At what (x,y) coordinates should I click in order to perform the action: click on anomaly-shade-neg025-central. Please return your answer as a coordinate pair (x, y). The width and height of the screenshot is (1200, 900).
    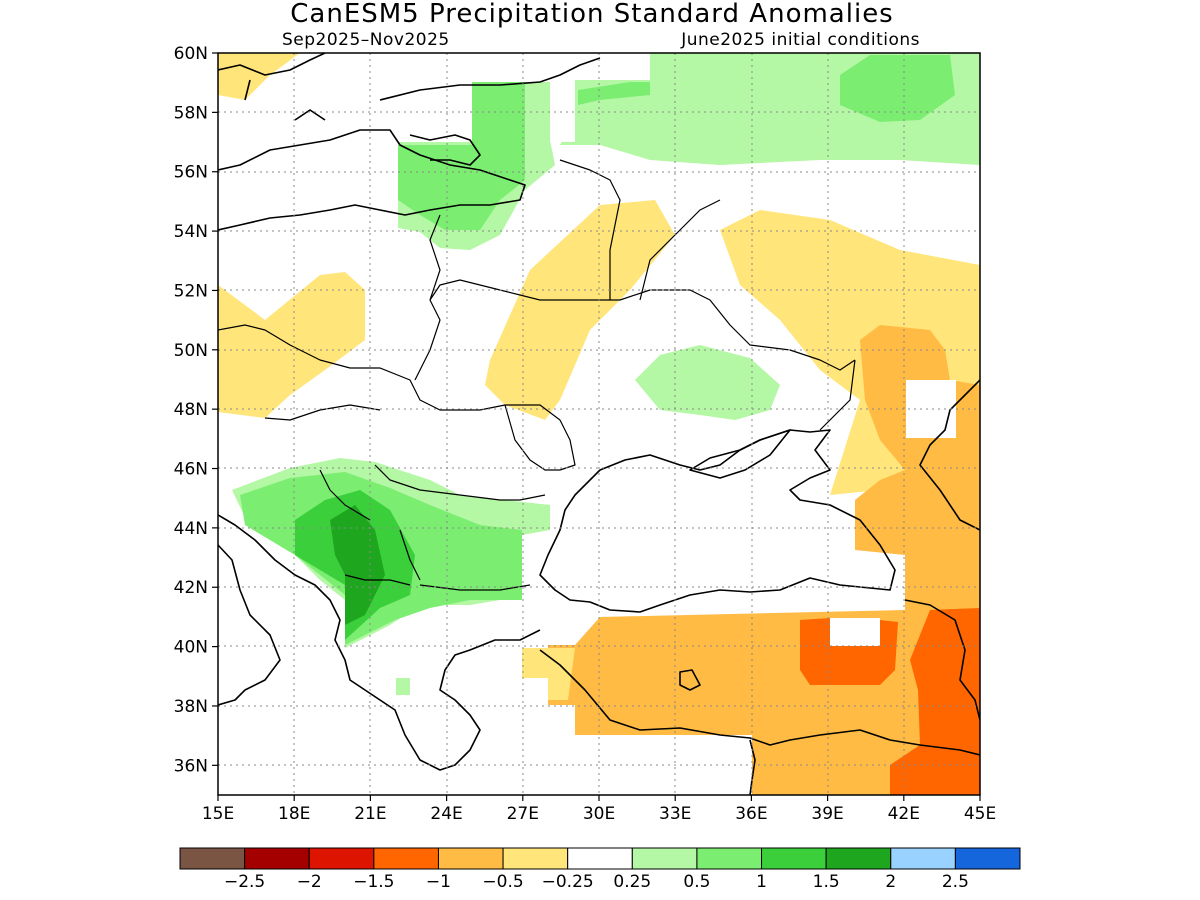
    Looking at the image, I should click on (580, 310).